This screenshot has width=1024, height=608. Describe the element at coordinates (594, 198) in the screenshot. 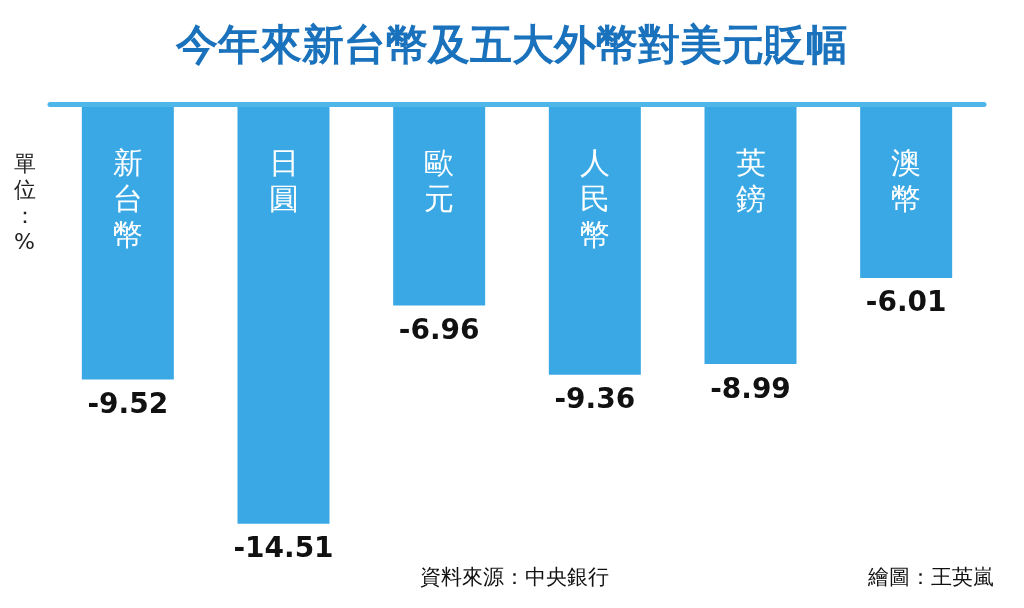

I see `x-tick-label: 人民幣` at that location.